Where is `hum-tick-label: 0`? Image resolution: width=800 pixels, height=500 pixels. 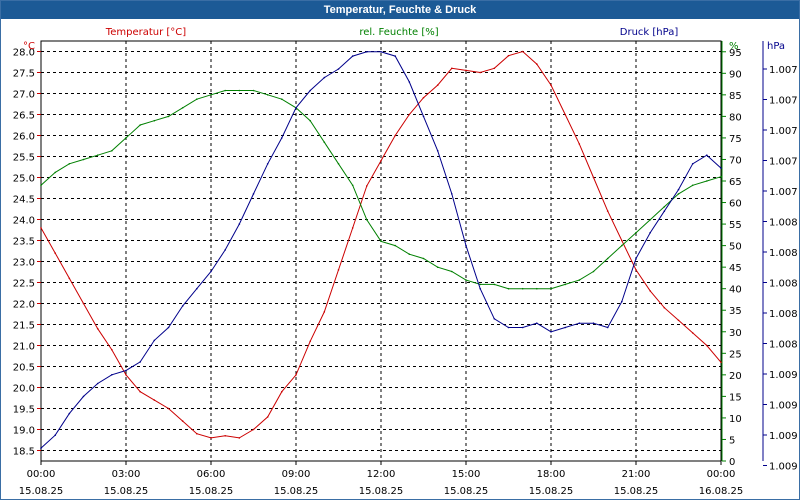 hum-tick-label: 0 is located at coordinates (732, 462).